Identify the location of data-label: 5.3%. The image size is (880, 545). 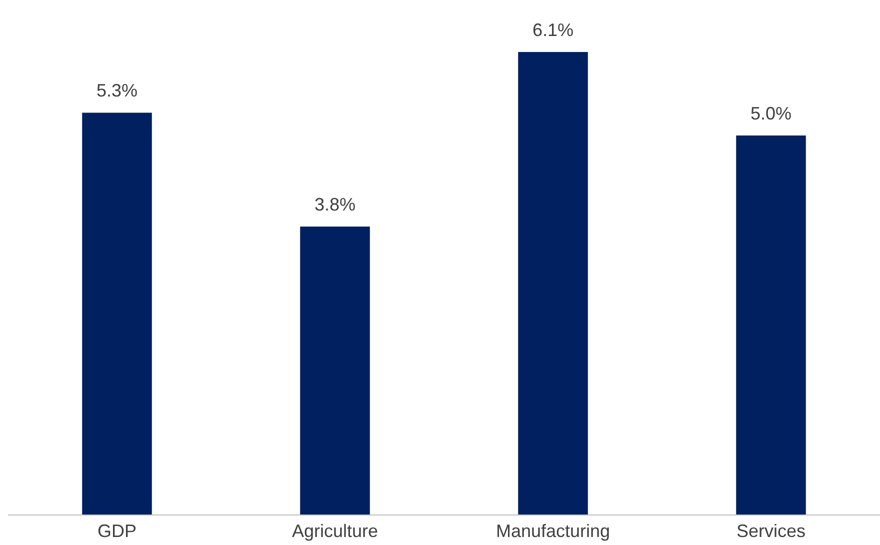
(117, 90).